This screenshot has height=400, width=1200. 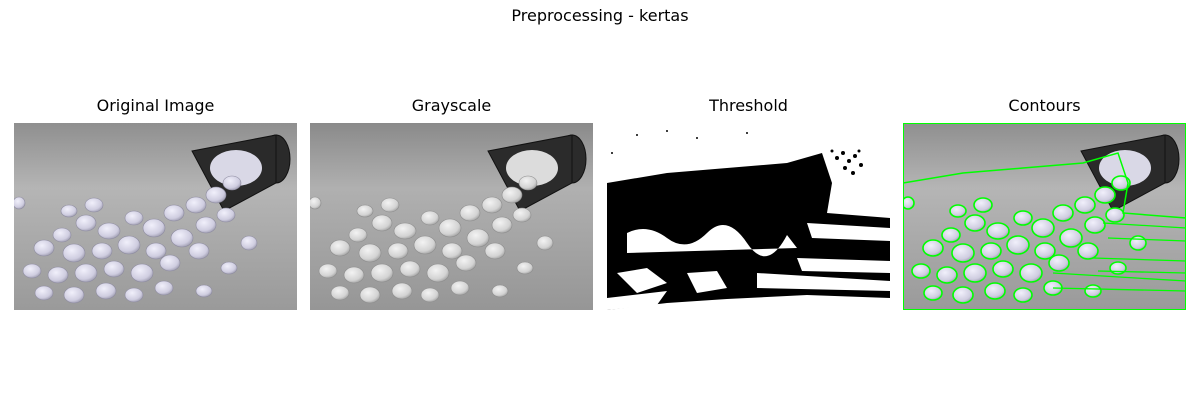 What do you see at coordinates (1044, 216) in the screenshot?
I see `contours-image` at bounding box center [1044, 216].